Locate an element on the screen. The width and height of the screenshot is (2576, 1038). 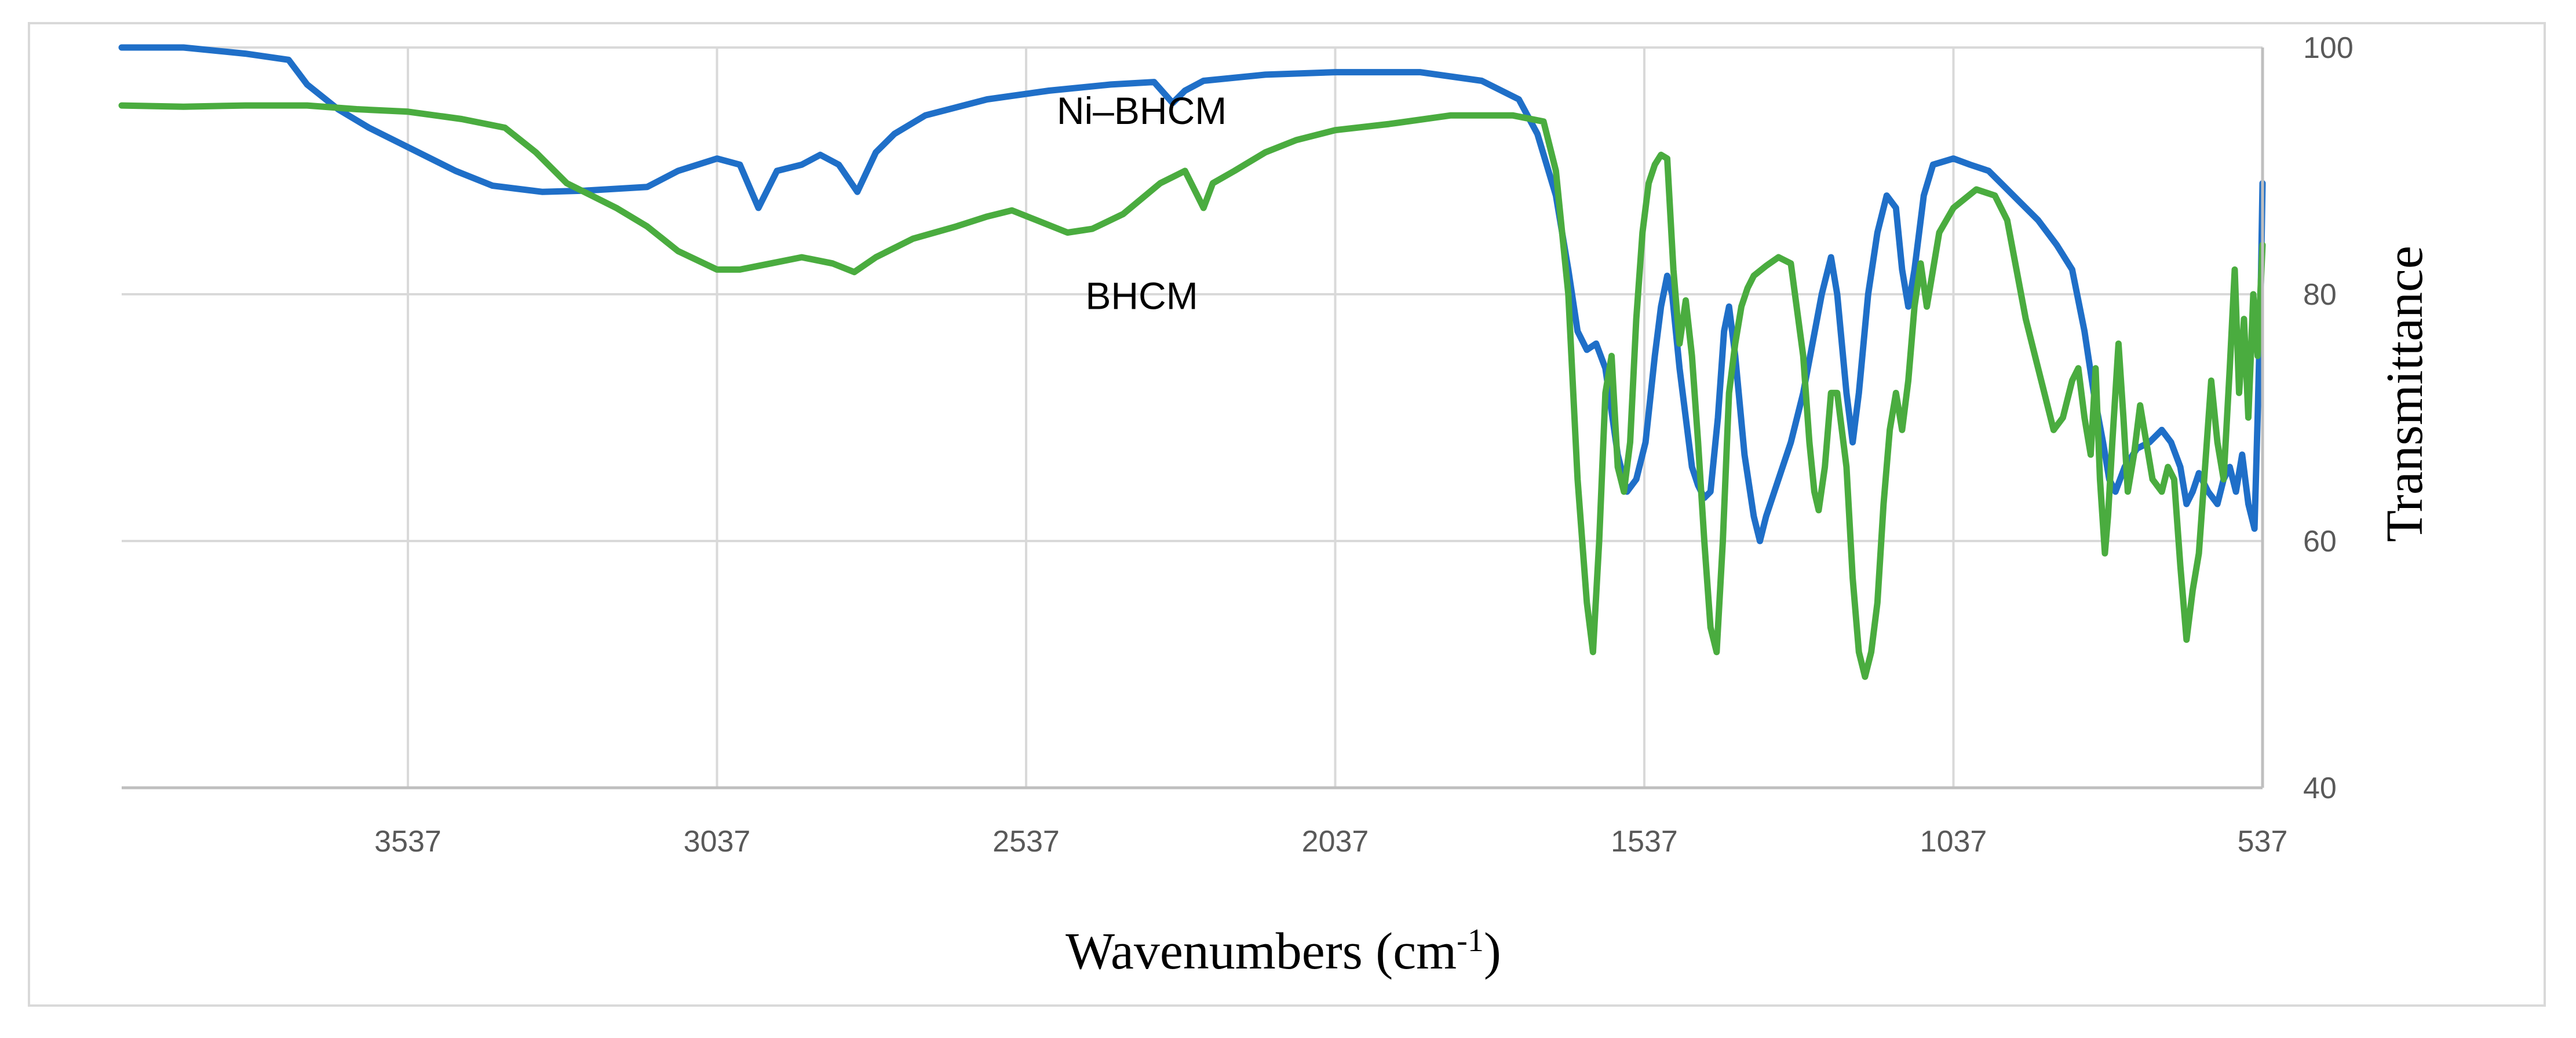
x-tick-label-3537: 3537 is located at coordinates (408, 841).